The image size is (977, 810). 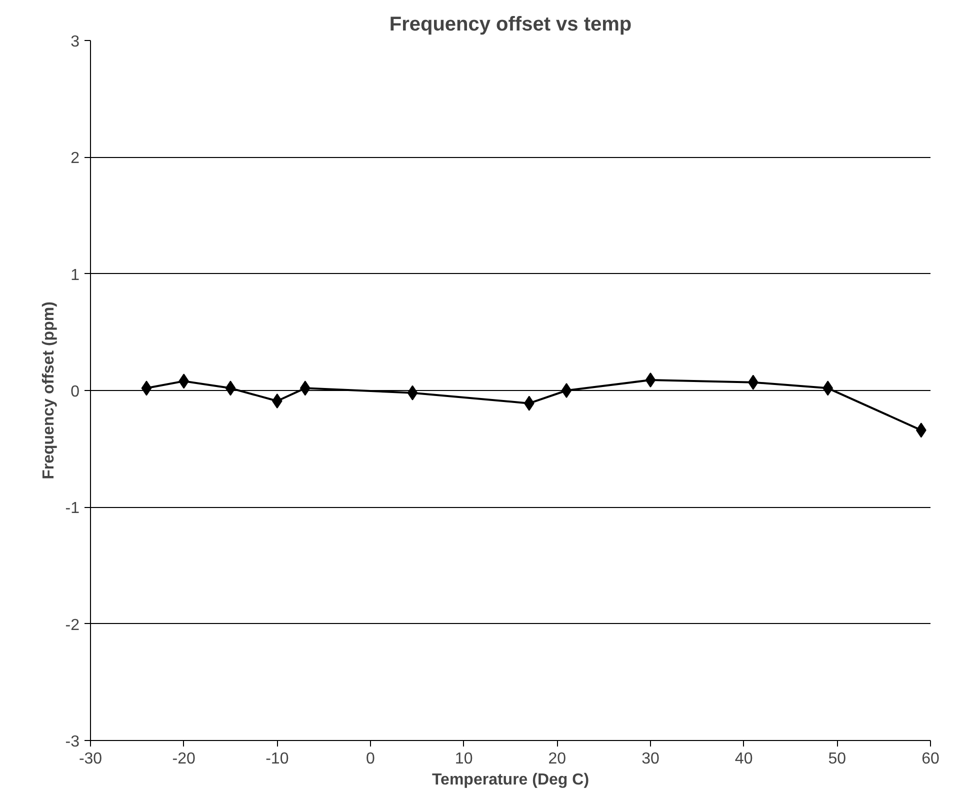 I want to click on x-tick-label: -20, so click(x=184, y=759).